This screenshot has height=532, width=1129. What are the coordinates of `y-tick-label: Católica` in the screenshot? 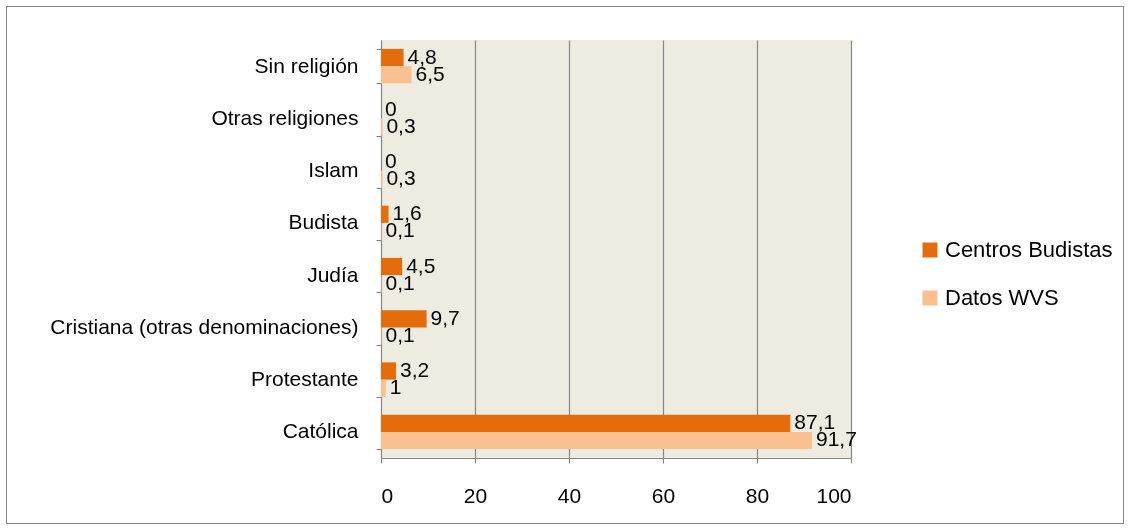 It's located at (320, 431).